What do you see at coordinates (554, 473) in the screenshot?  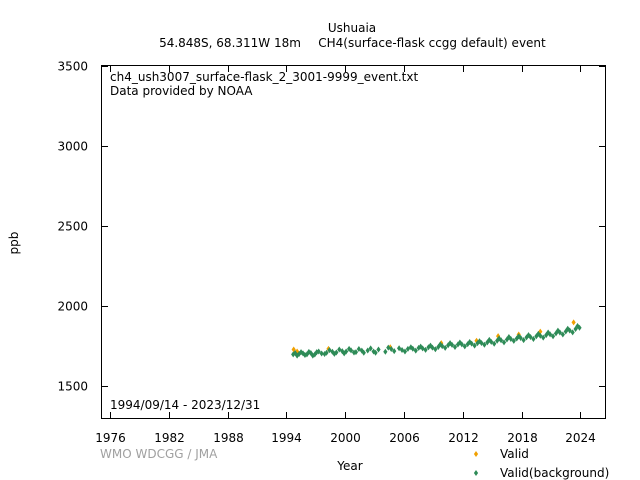 I see `legend-background-label: Valid(background)` at bounding box center [554, 473].